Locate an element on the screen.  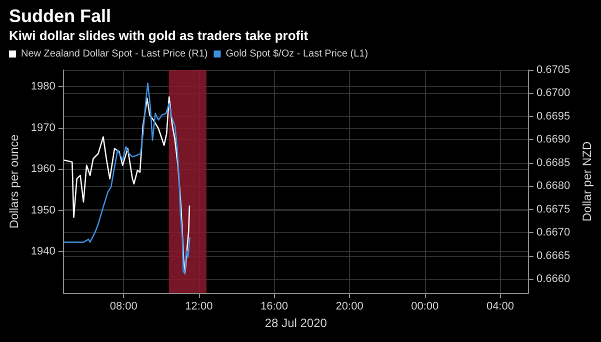
y2-tick-label: 0.6705 is located at coordinates (553, 70).